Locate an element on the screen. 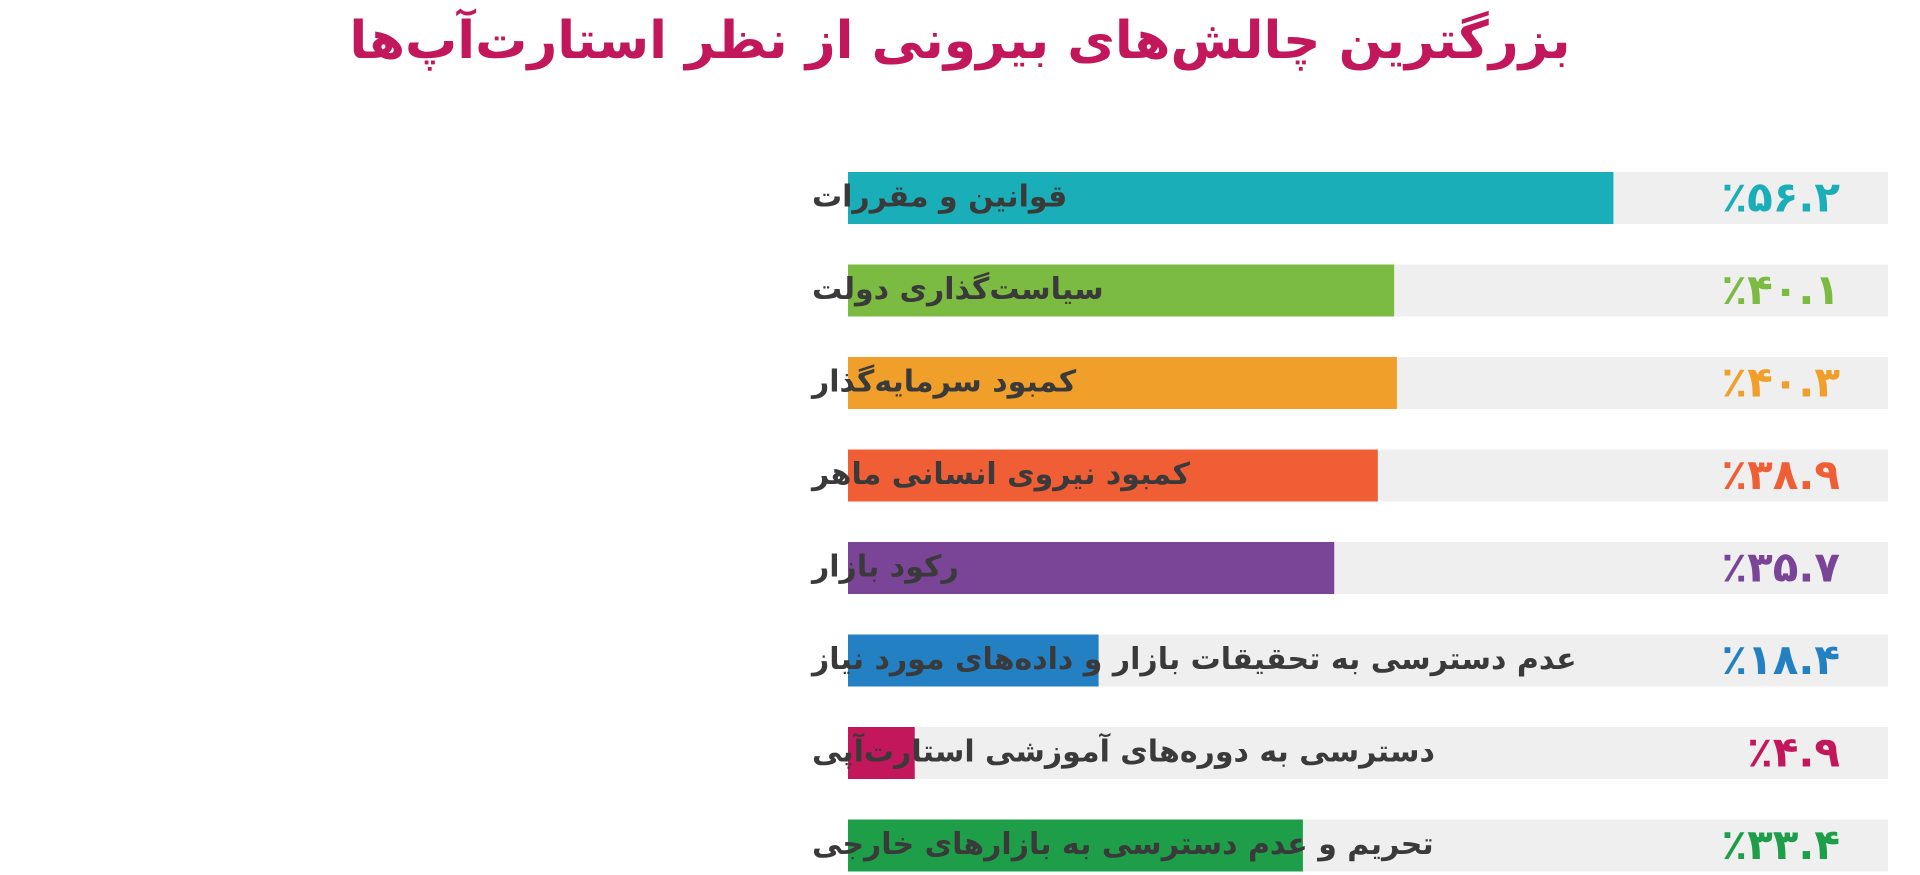 This screenshot has width=1920, height=875. category-label: کمبود نیروی انسانی ماهر is located at coordinates (1000, 474).